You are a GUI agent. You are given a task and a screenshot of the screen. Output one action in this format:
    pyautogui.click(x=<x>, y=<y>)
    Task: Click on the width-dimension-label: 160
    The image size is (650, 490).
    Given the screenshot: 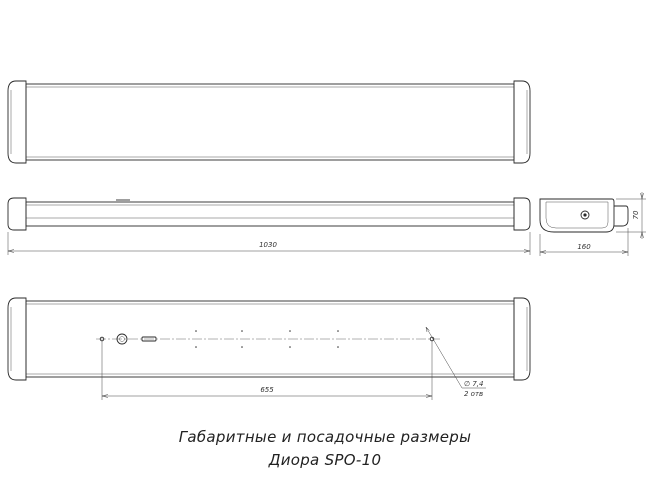 What is the action you would take?
    pyautogui.click(x=584, y=247)
    